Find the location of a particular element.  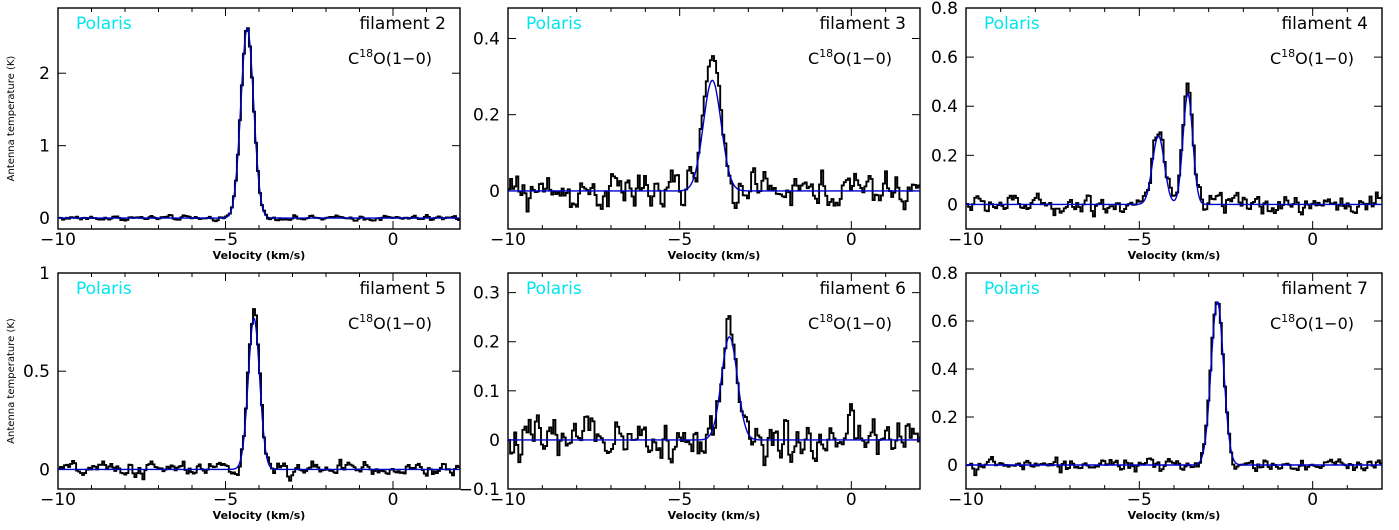

y-tick-label: 0.5 is located at coordinates (36, 372).